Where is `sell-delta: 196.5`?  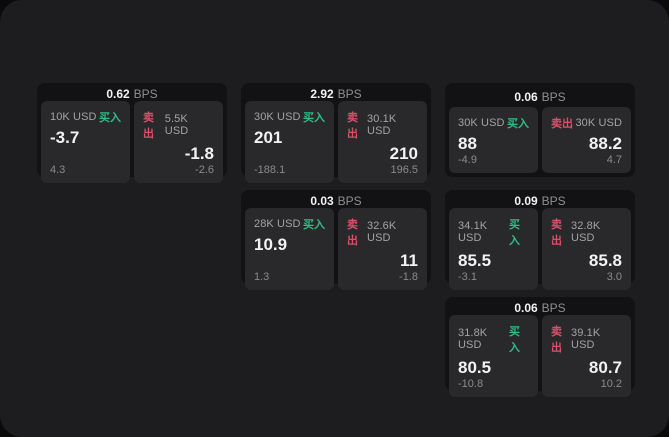 sell-delta: 196.5 is located at coordinates (404, 170).